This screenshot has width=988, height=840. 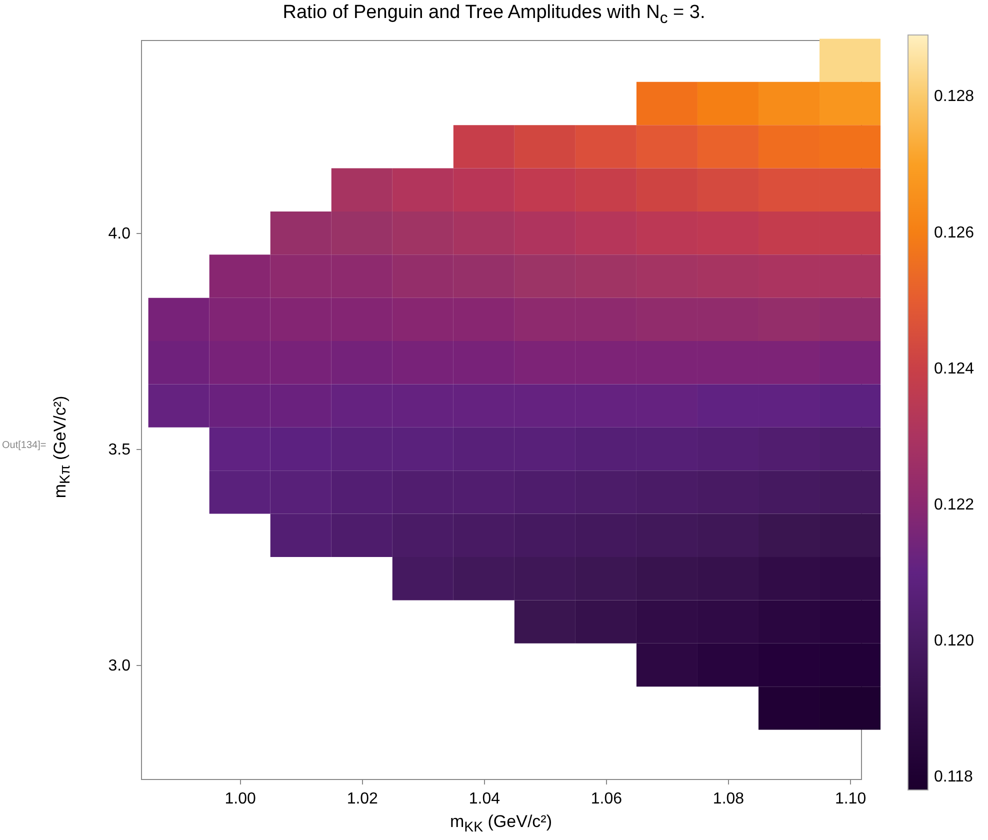 I want to click on color-bar-label: 0.122, so click(x=954, y=505).